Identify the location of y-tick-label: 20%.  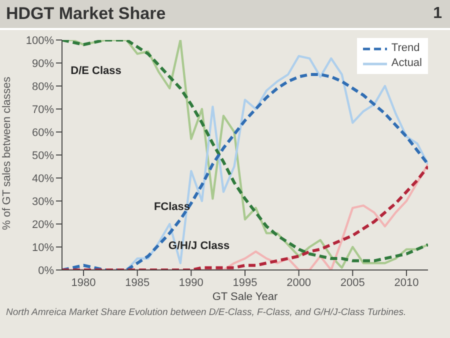
(43, 224).